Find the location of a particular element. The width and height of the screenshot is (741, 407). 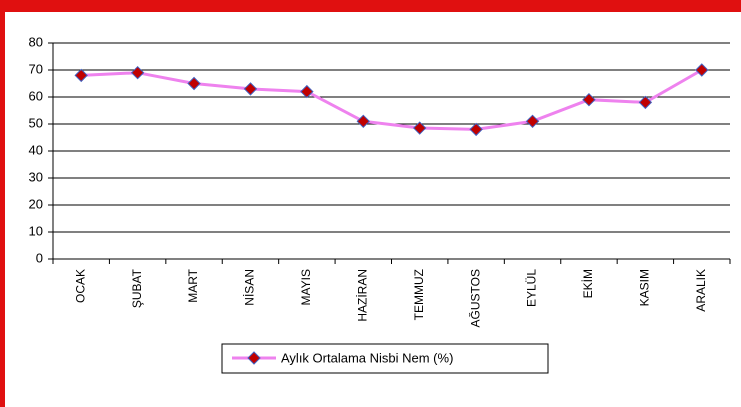

y-tick-label: 30 is located at coordinates (36, 176).